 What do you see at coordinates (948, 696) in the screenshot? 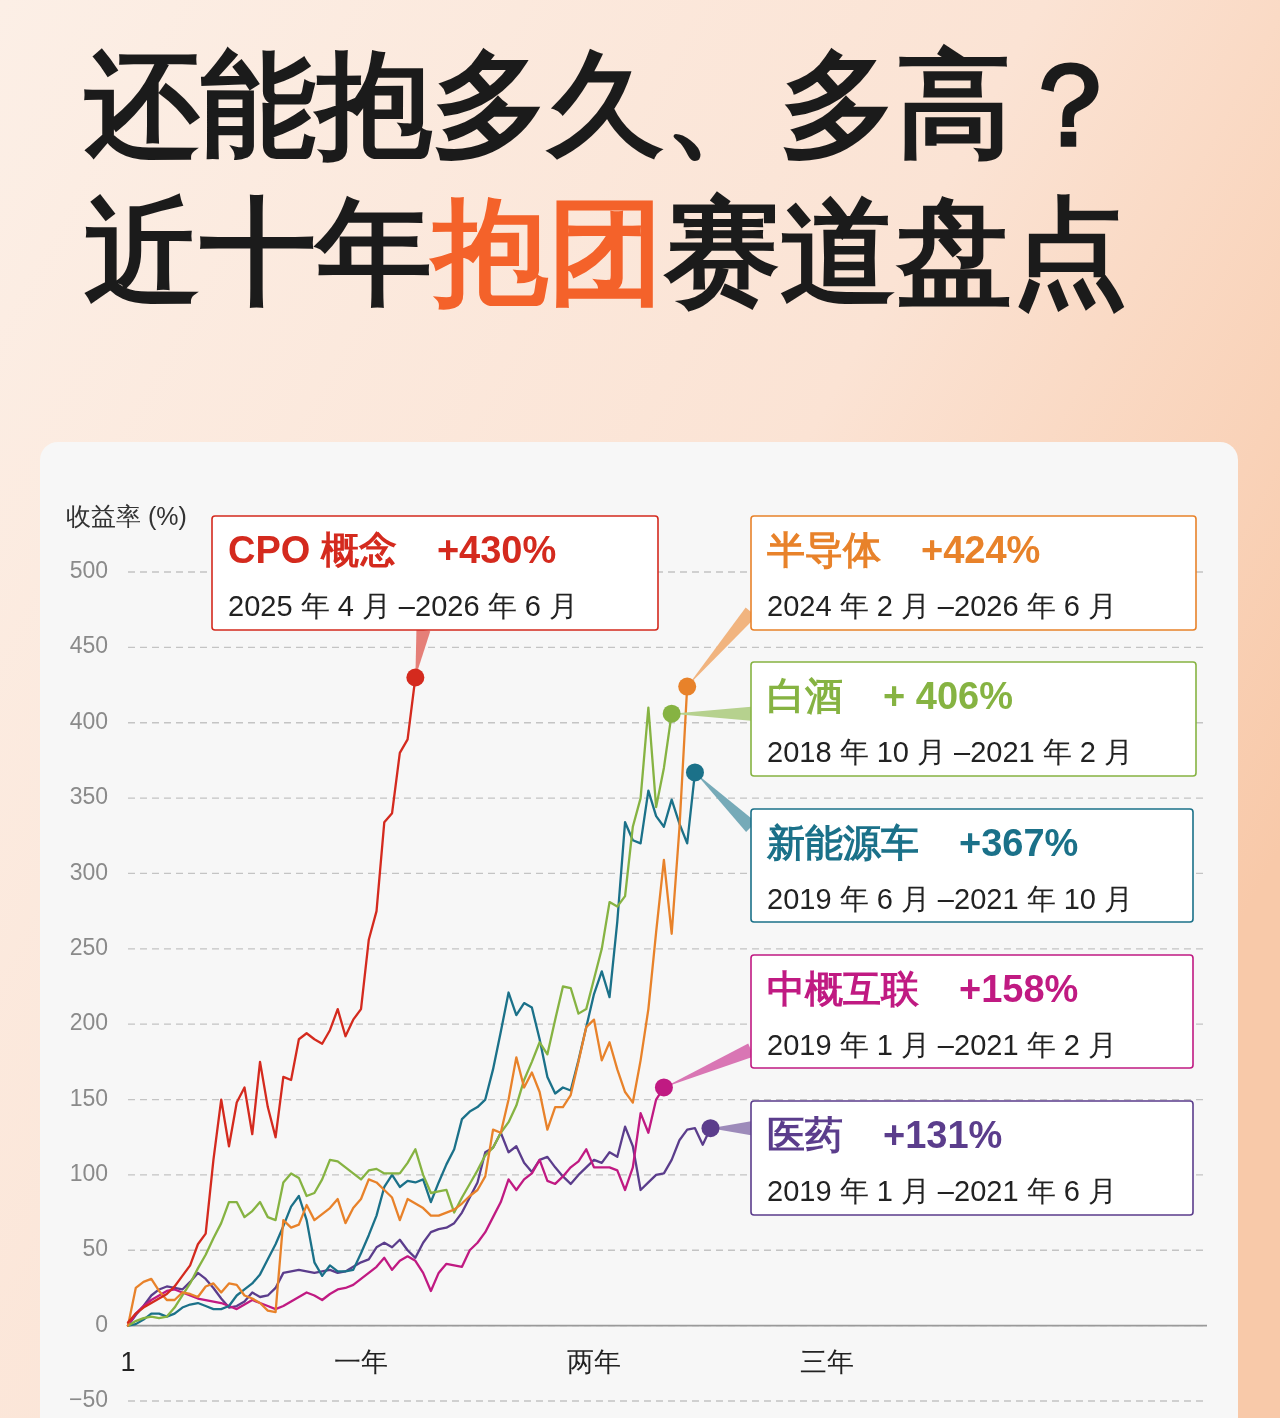
I see `text: + 406%` at bounding box center [948, 696].